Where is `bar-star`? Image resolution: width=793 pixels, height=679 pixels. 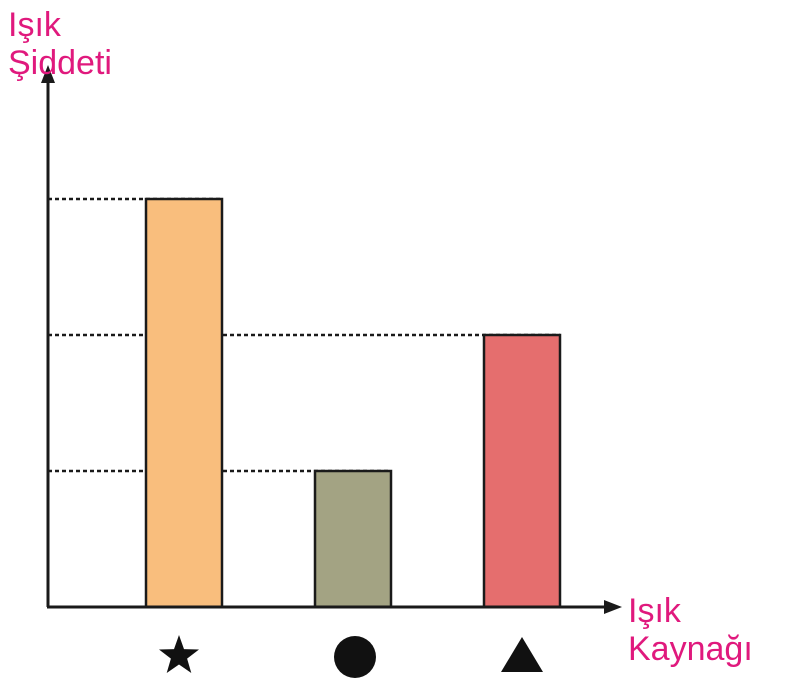 bar-star is located at coordinates (184, 403).